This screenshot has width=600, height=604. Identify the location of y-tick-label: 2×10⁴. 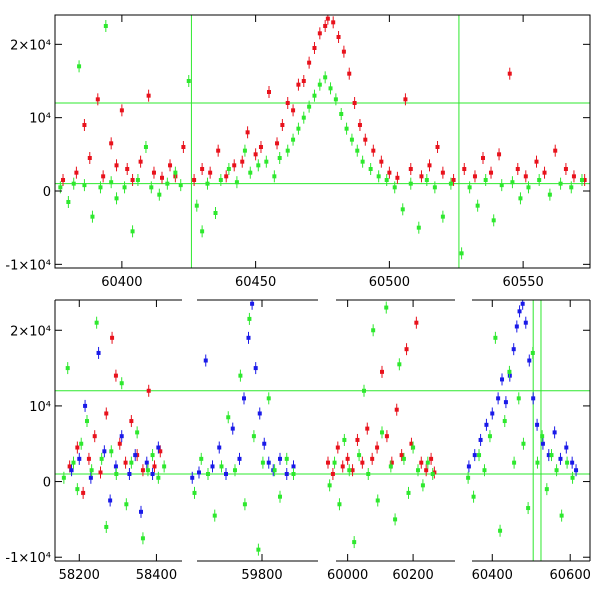
(30, 331).